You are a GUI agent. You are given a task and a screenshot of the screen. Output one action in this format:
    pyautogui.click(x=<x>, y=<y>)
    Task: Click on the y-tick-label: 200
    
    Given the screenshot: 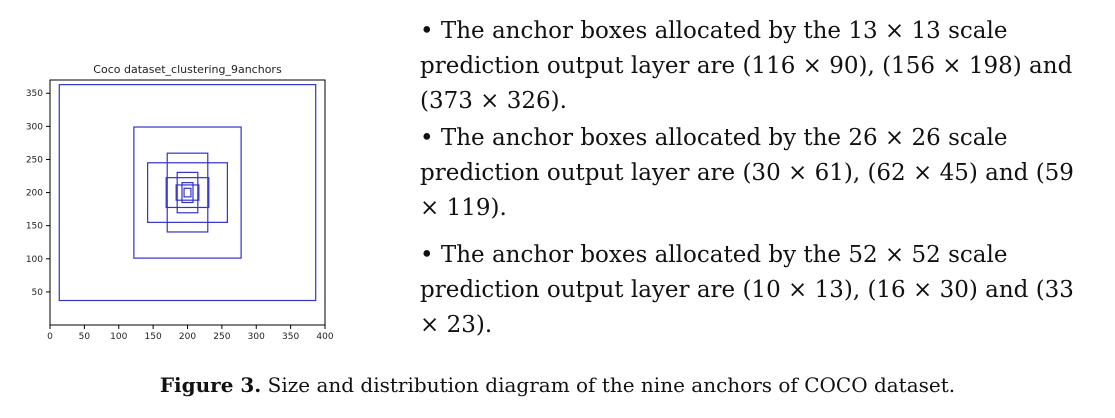 What is the action you would take?
    pyautogui.click(x=34, y=194)
    